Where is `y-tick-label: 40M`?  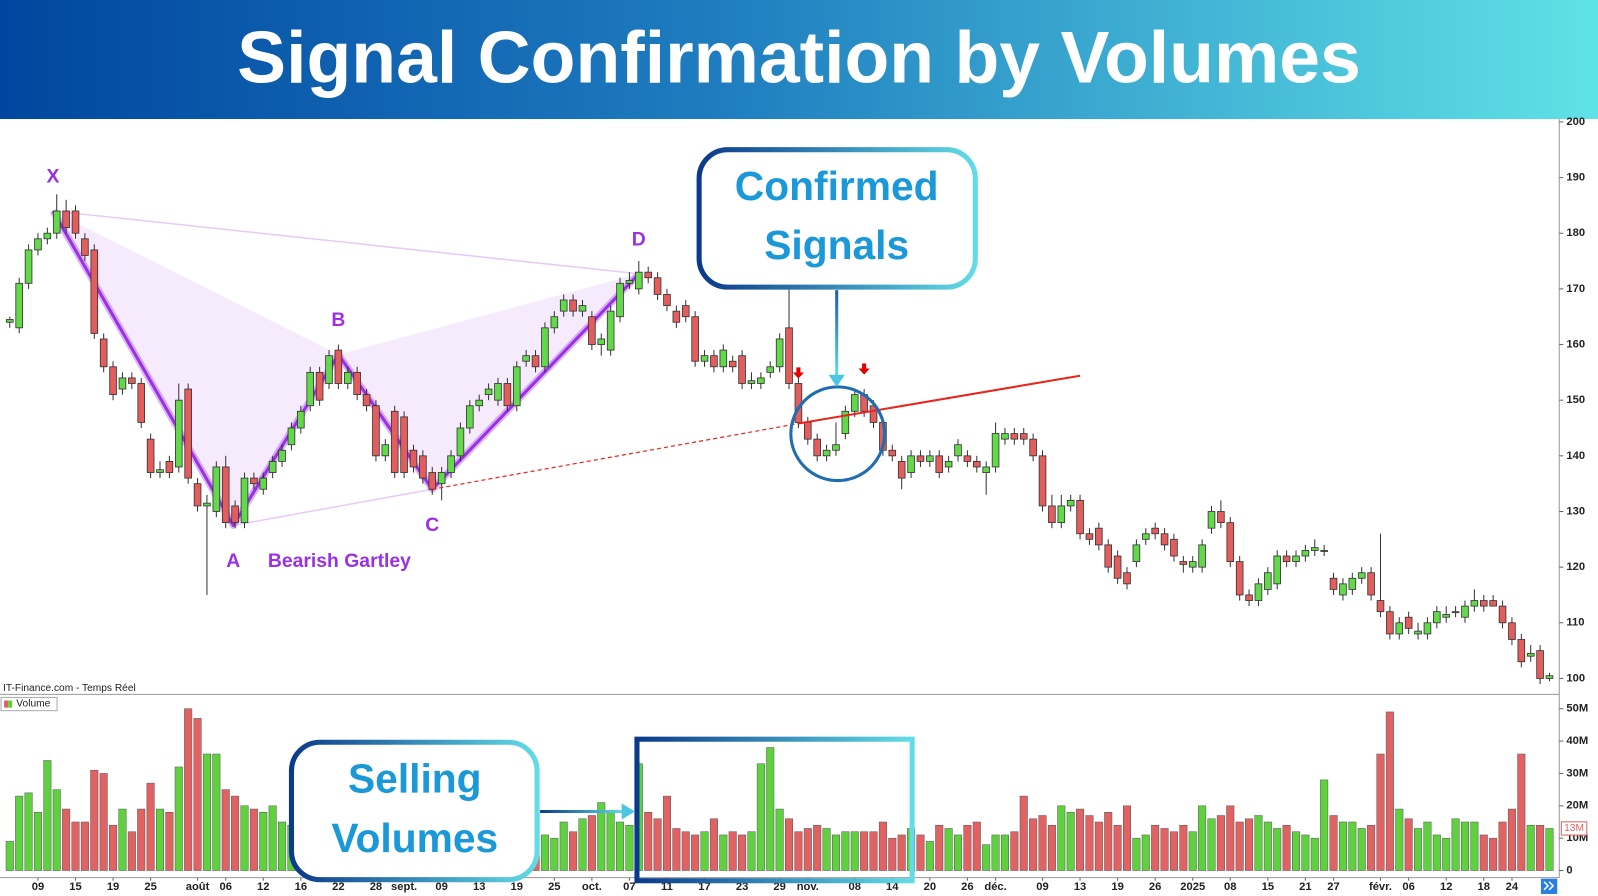
y-tick-label: 40M is located at coordinates (1577, 741).